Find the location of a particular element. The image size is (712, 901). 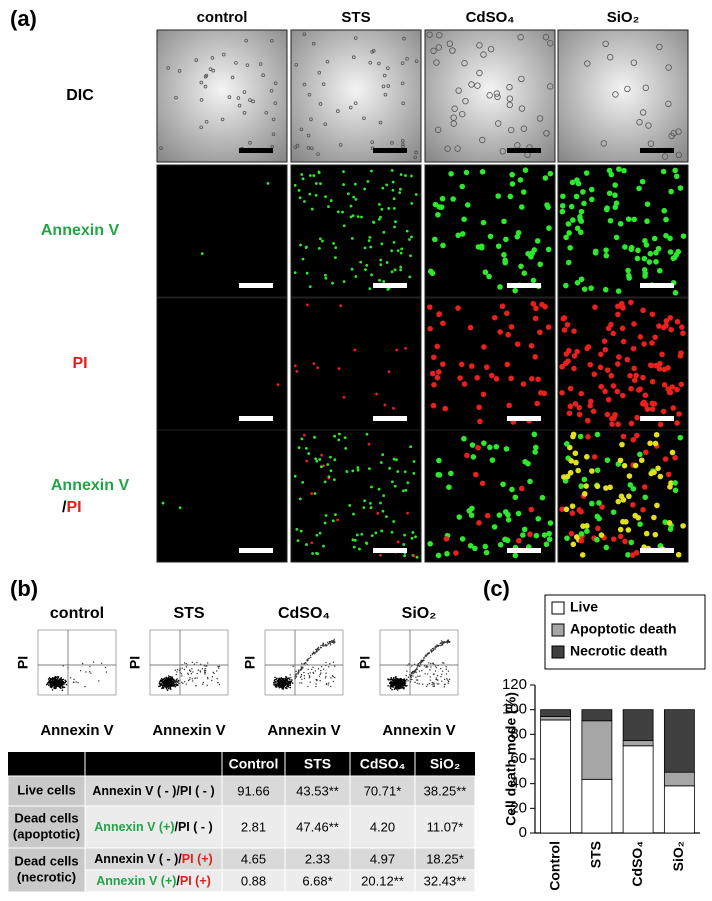

table-cell: 91.66 is located at coordinates (253, 790).